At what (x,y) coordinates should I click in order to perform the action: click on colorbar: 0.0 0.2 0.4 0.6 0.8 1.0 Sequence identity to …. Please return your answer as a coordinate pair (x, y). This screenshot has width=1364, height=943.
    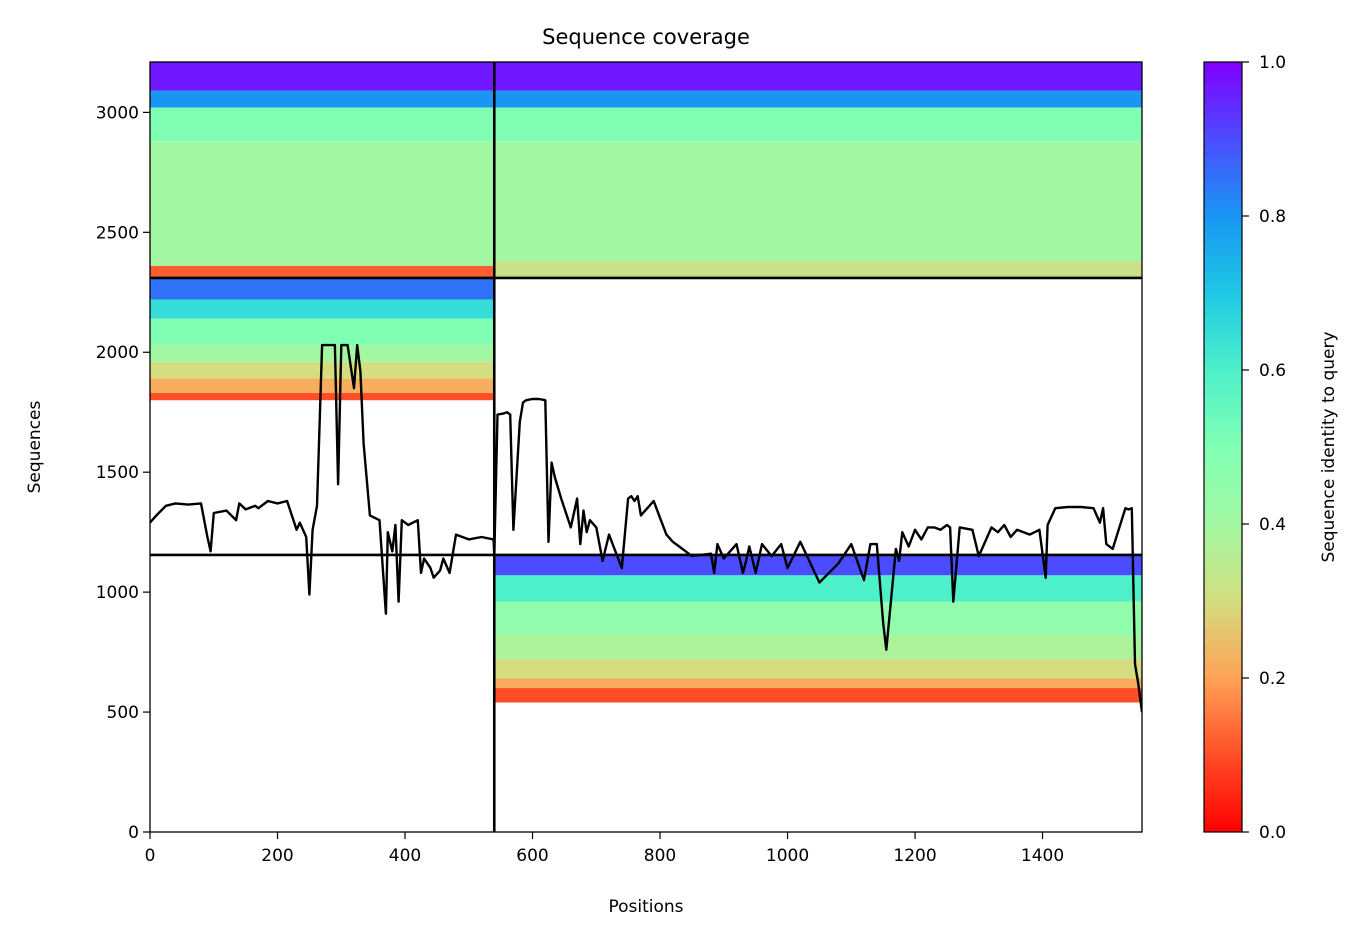
    Looking at the image, I should click on (1271, 448).